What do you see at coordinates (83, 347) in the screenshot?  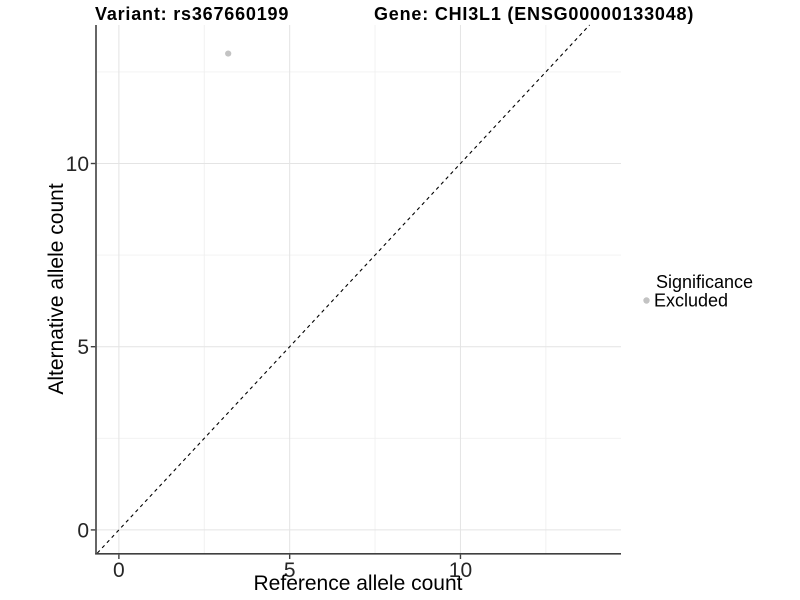 I see `y-tick-label: 5` at bounding box center [83, 347].